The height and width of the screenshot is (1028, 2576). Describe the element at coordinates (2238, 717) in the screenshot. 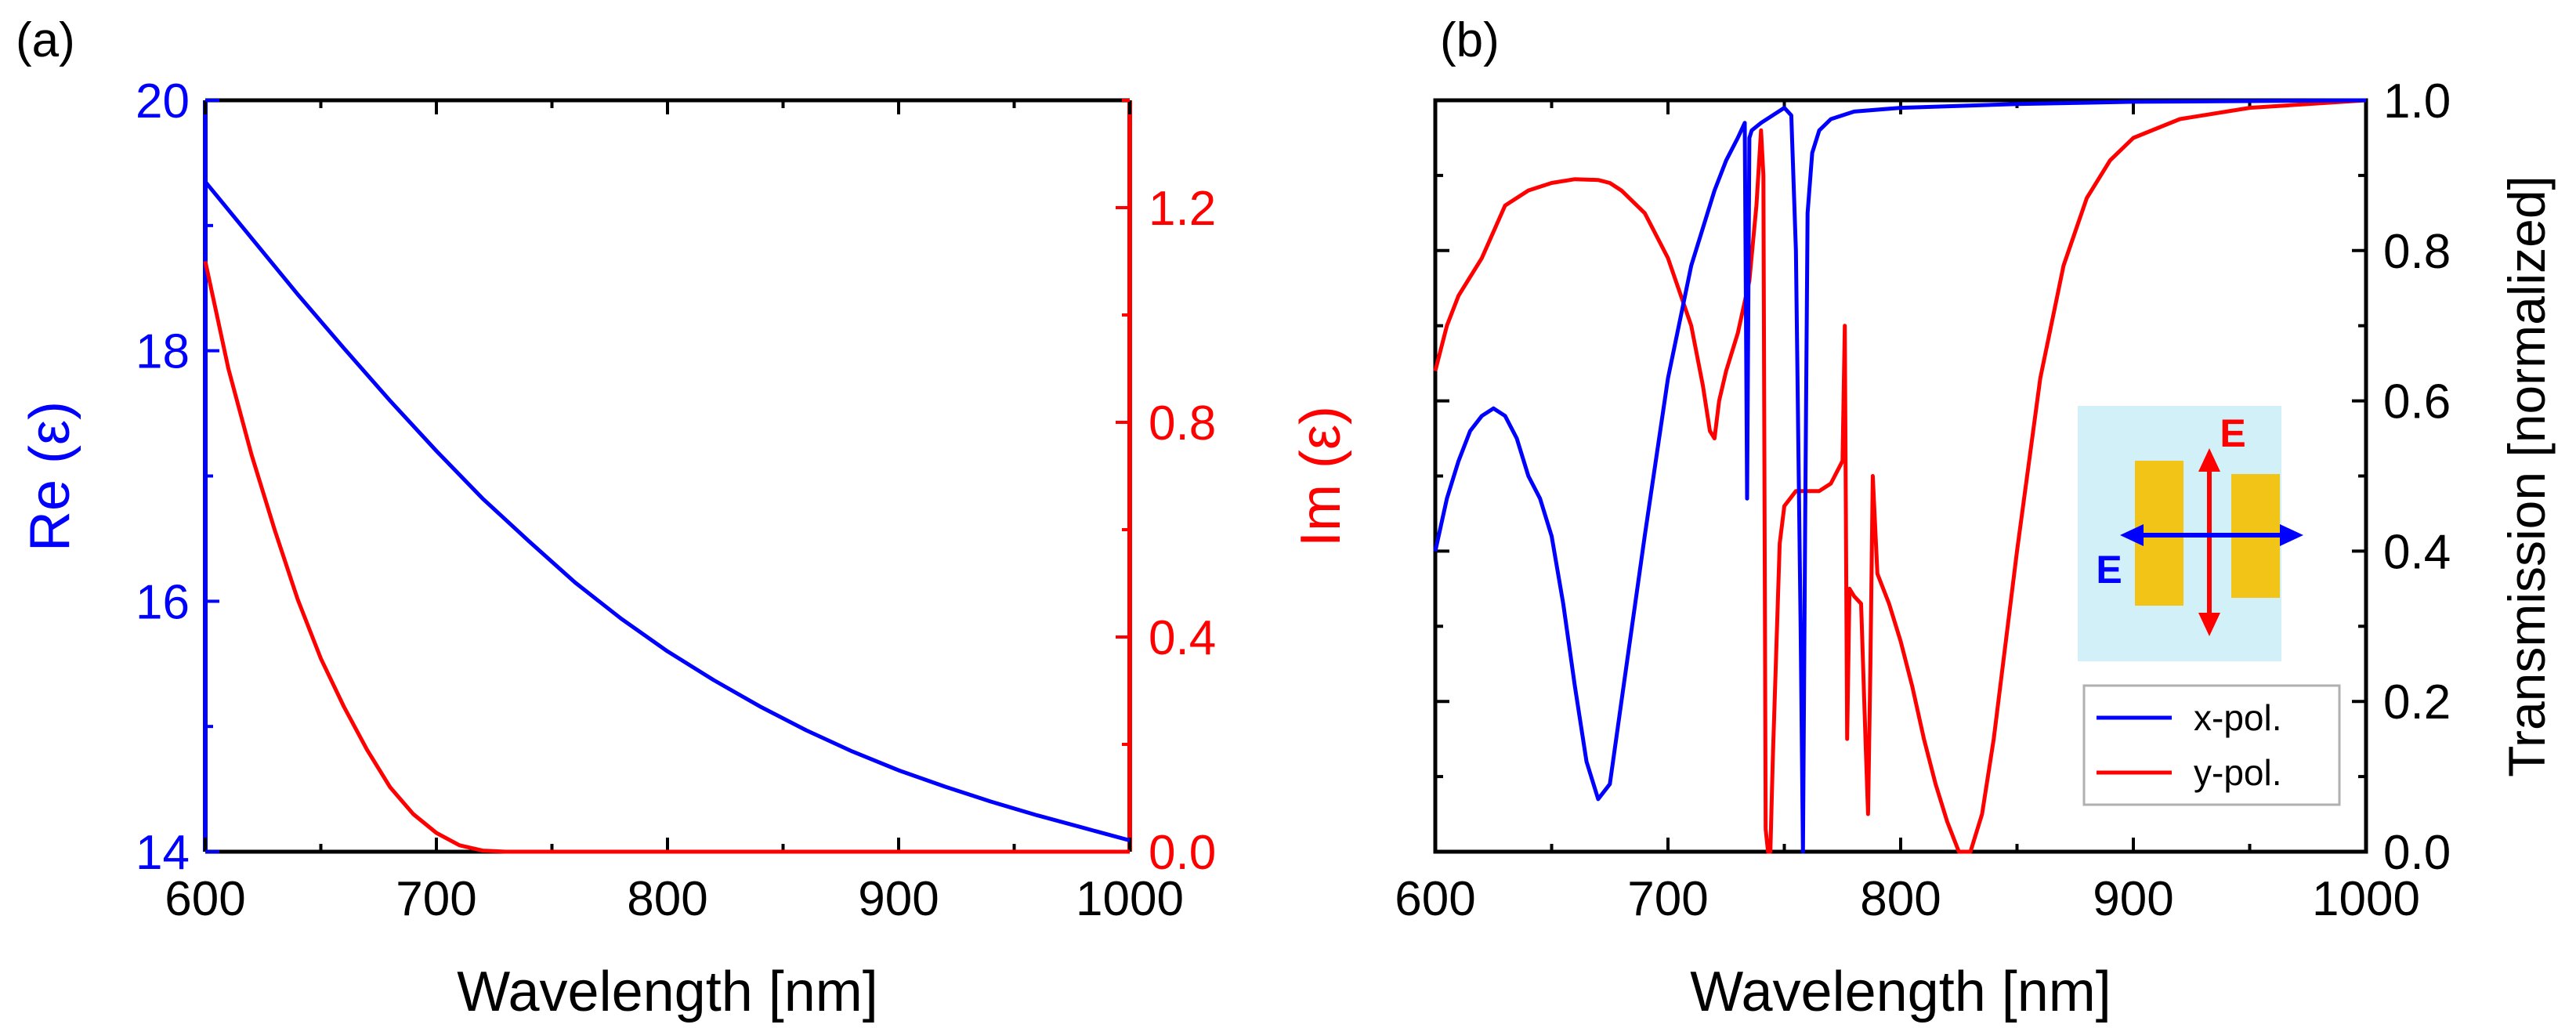

I see `legend-label-x-pol: x-pol.` at that location.